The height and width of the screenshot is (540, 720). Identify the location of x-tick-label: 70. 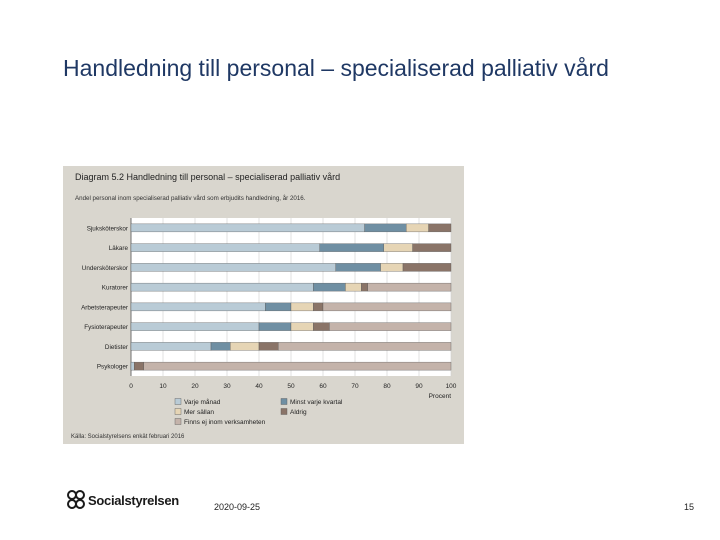
(355, 386).